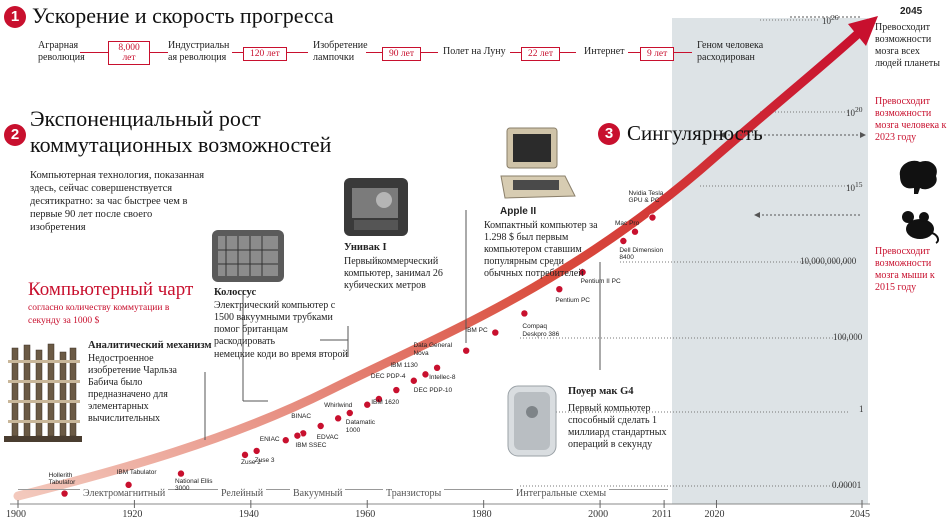 Image resolution: width=950 pixels, height=522 pixels. Describe the element at coordinates (248, 514) in the screenshot. I see `x-tick-label: 1940` at that location.